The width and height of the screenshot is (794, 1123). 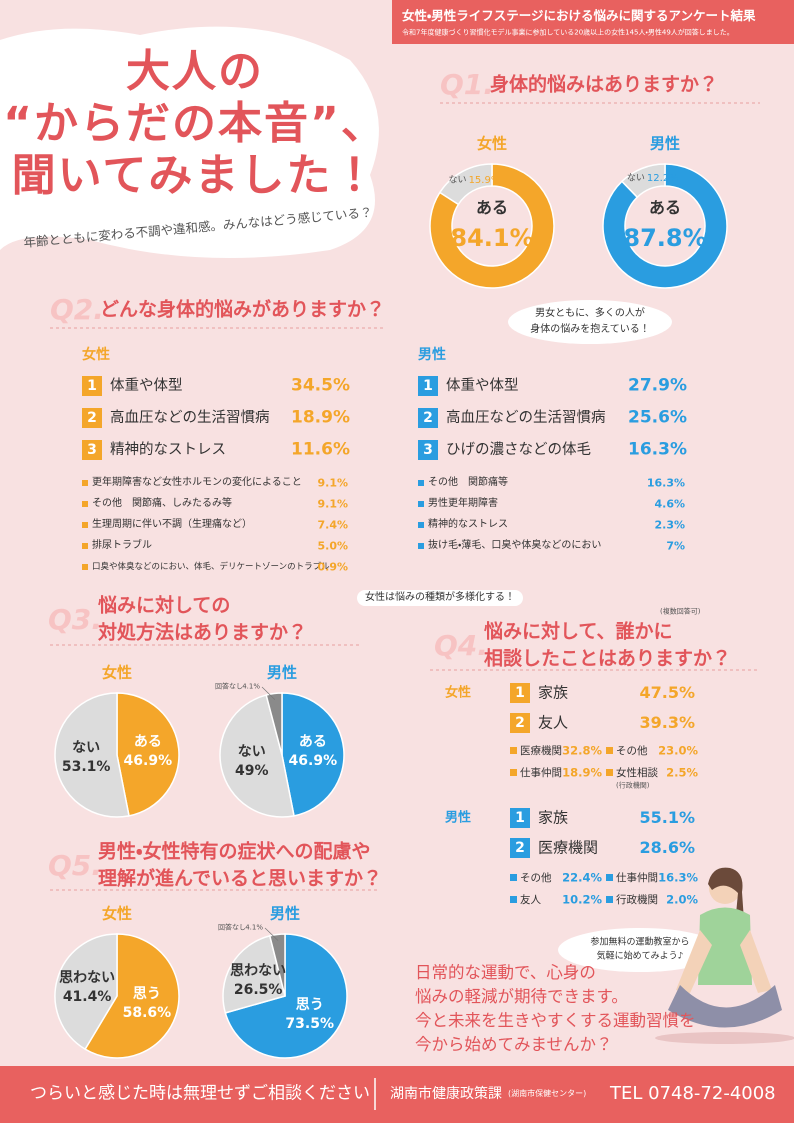 What do you see at coordinates (172, 524) in the screenshot?
I see `item-text: 生理周期に伴い不調（生理痛など）` at bounding box center [172, 524].